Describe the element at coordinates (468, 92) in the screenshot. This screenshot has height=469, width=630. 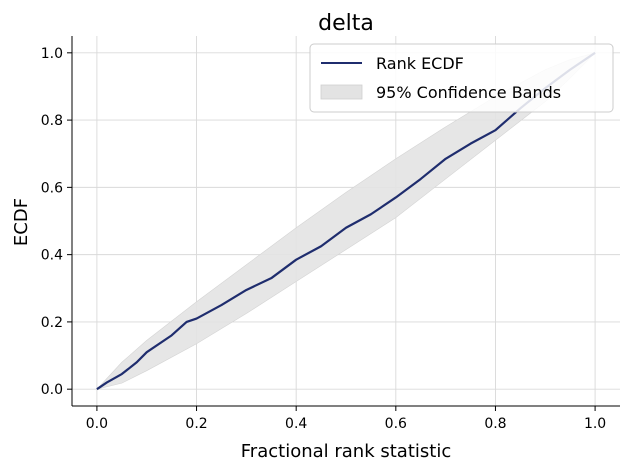
I see `legend-label-confidence-bands: 95% Confidence Bands` at that location.